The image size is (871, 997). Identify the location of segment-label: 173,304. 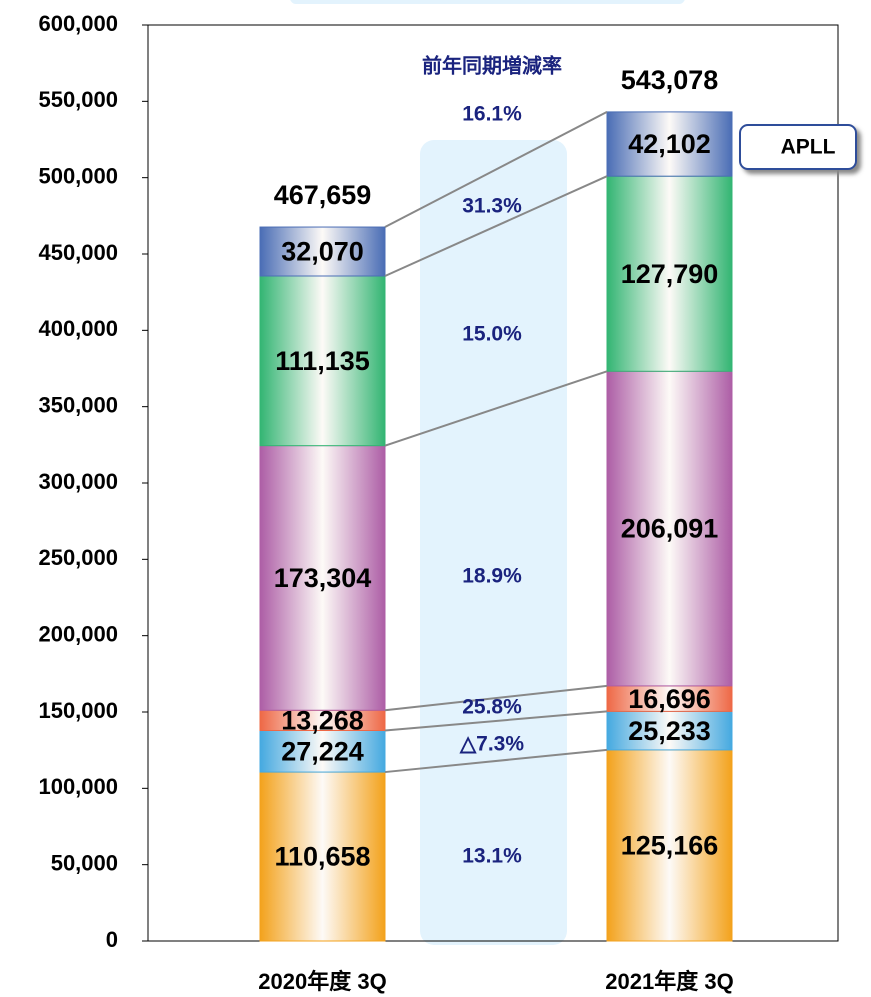
(323, 578).